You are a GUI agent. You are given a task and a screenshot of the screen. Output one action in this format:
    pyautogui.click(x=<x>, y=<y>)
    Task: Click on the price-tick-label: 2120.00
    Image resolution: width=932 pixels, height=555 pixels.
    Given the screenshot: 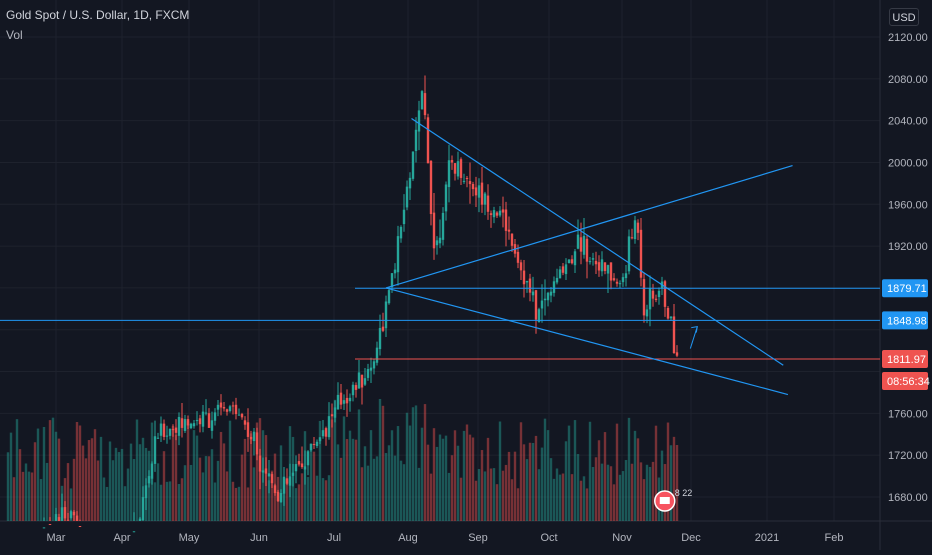 What is the action you would take?
    pyautogui.click(x=908, y=38)
    